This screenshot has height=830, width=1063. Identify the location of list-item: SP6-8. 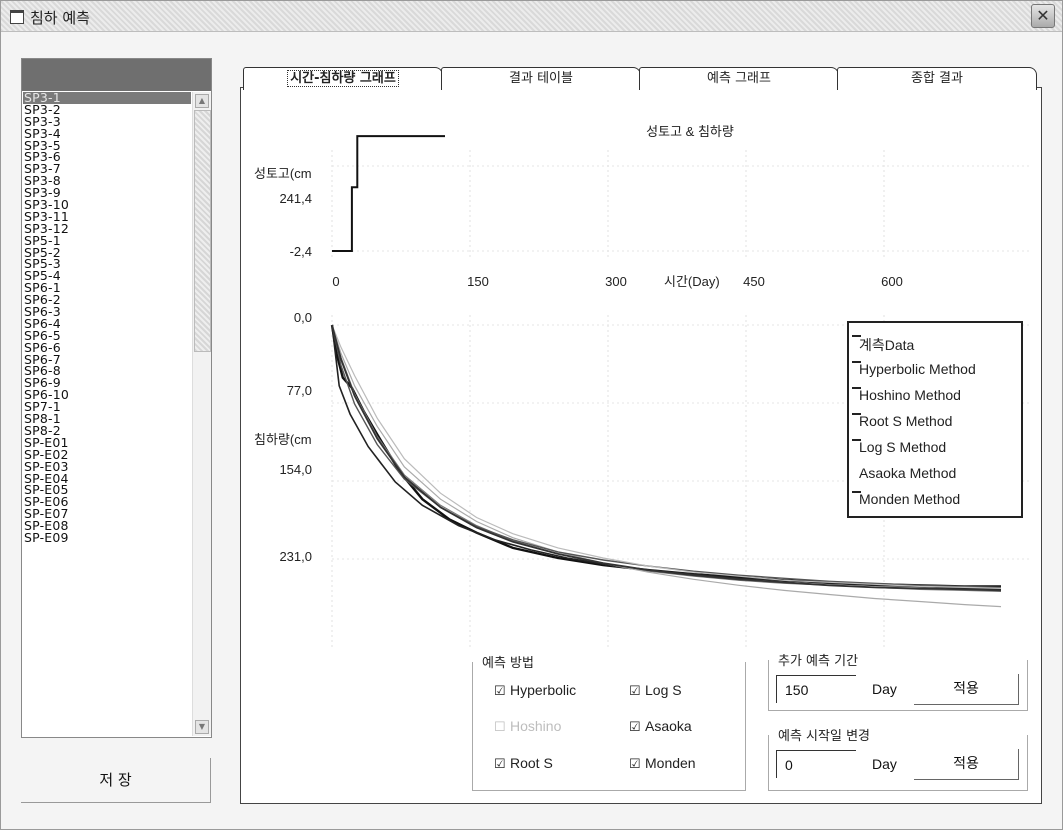
(42, 371).